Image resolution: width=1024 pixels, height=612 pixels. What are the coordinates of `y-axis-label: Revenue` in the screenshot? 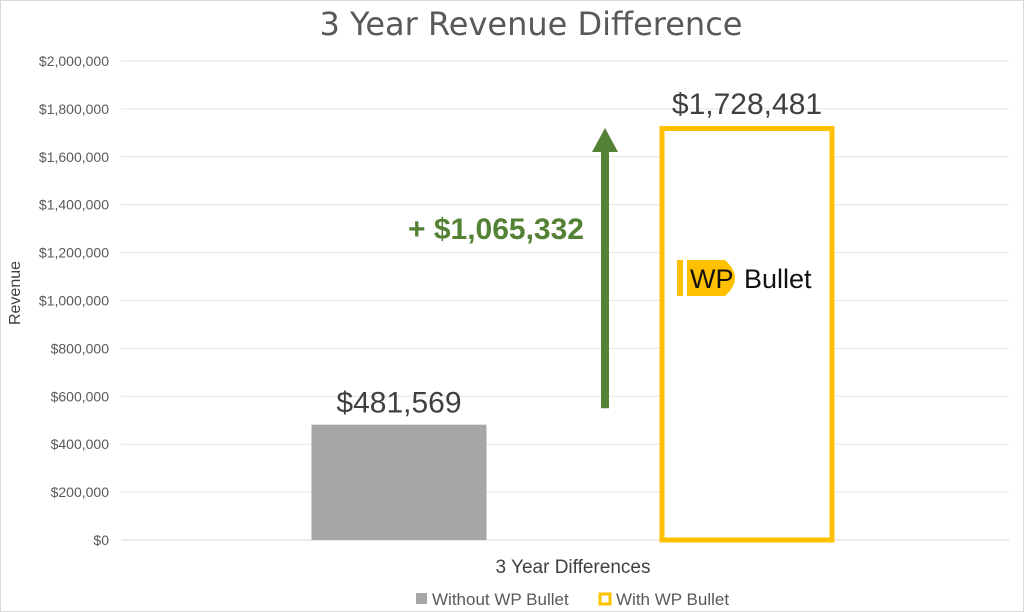 It's located at (15, 293).